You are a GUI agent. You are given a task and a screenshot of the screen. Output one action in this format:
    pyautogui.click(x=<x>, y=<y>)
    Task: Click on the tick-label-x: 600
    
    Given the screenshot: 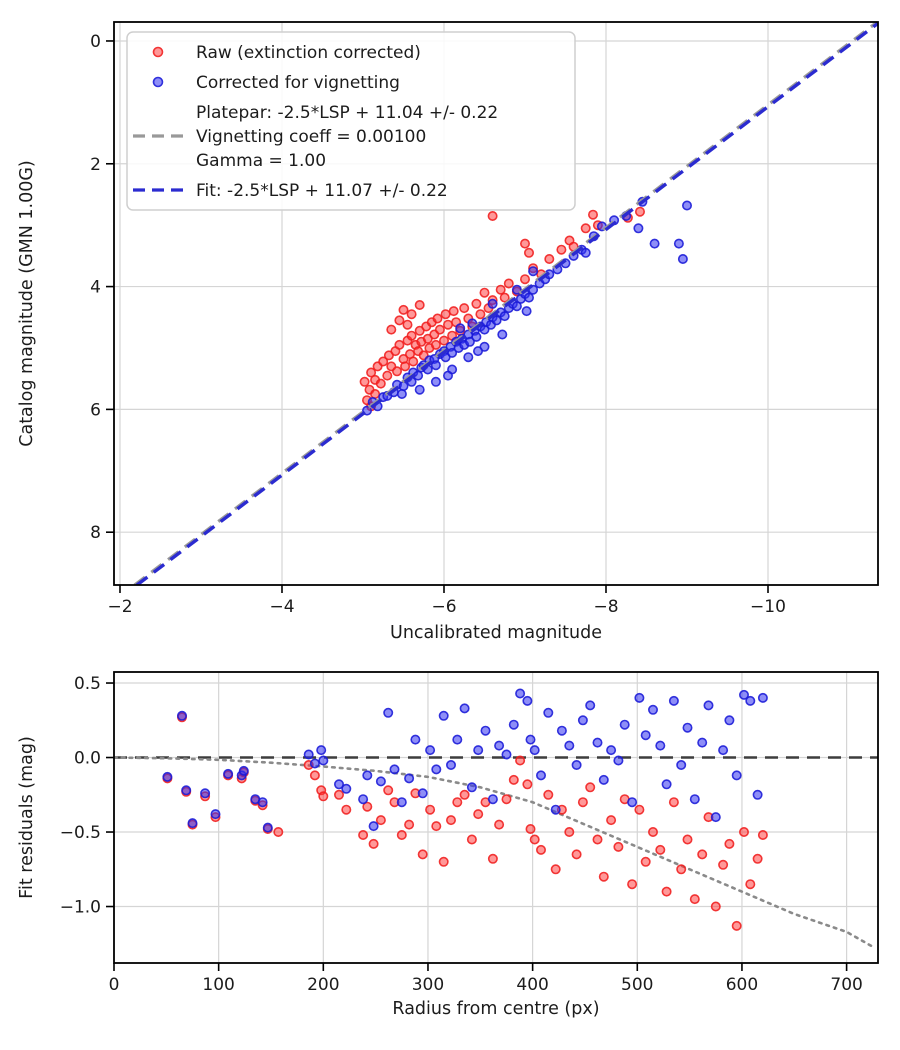 What is the action you would take?
    pyautogui.click(x=742, y=985)
    